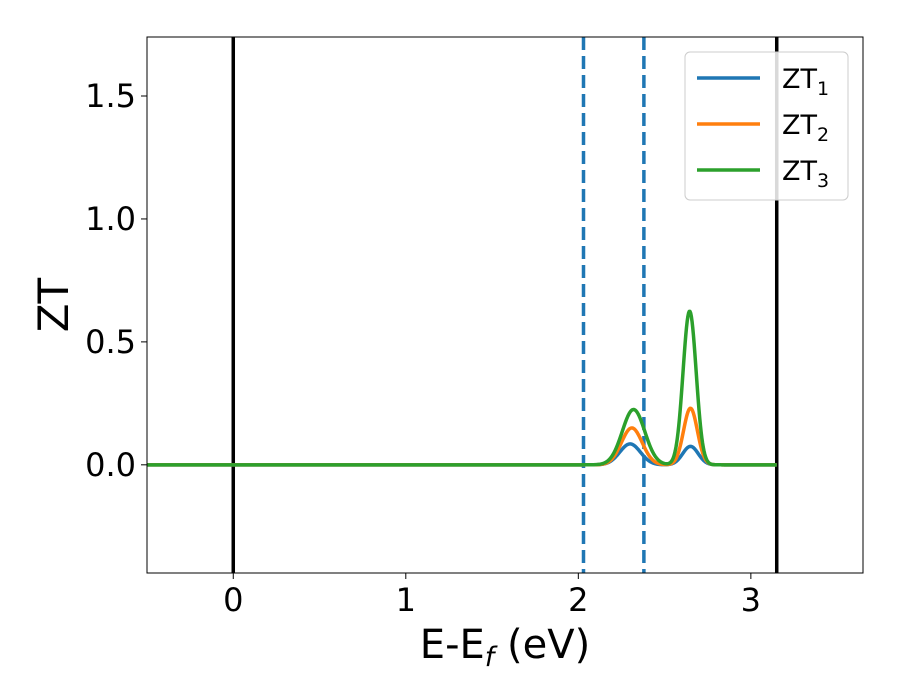  Describe the element at coordinates (805, 174) in the screenshot. I see `legend-label-3: ZT3` at that location.